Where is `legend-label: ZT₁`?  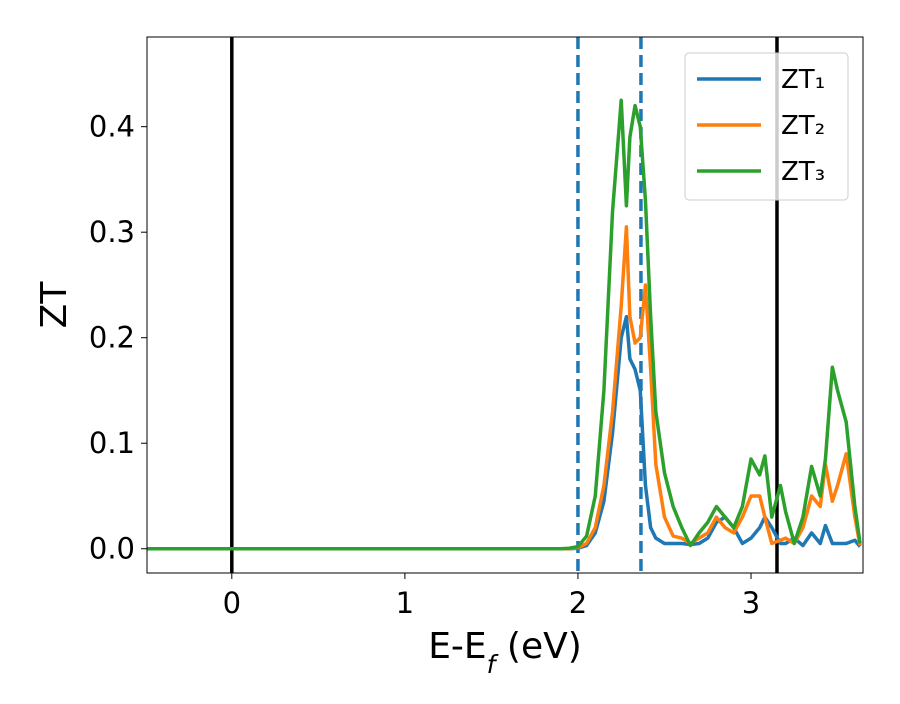
legend-label: ZT₁ is located at coordinates (803, 80).